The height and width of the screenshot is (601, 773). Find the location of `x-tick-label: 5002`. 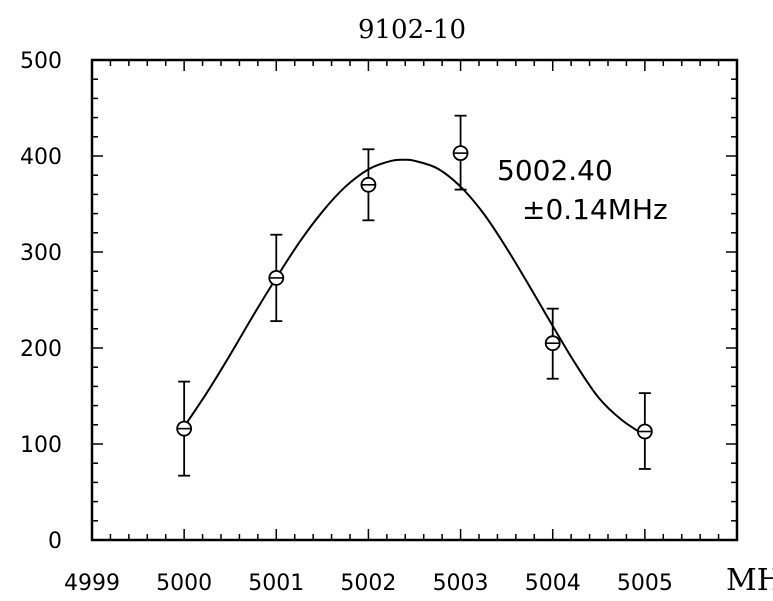

x-tick-label: 5002 is located at coordinates (368, 583).